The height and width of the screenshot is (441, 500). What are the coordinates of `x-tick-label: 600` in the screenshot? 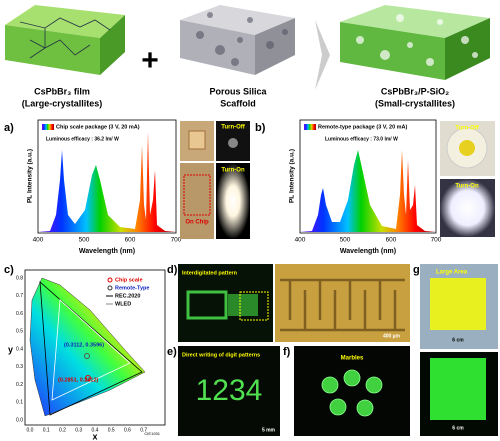 It's located at (130, 240).